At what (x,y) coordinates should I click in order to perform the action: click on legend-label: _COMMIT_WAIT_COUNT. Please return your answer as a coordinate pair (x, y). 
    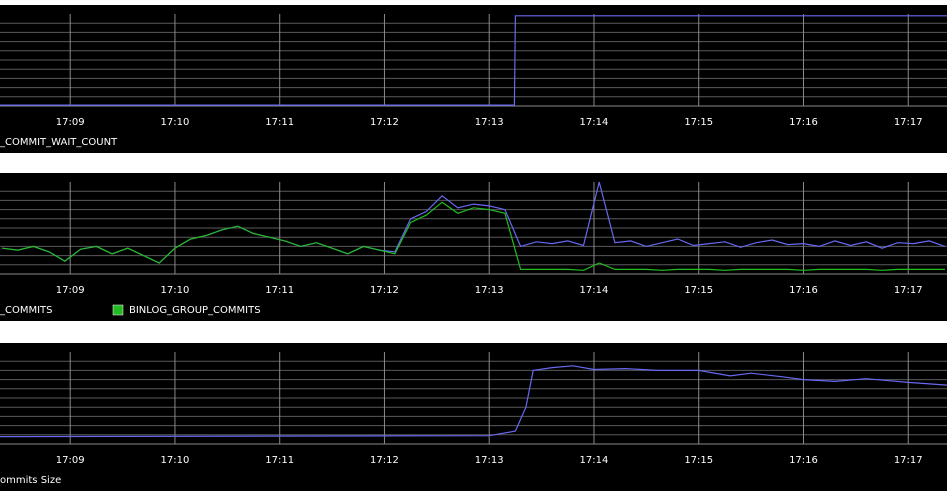
    Looking at the image, I should click on (59, 142).